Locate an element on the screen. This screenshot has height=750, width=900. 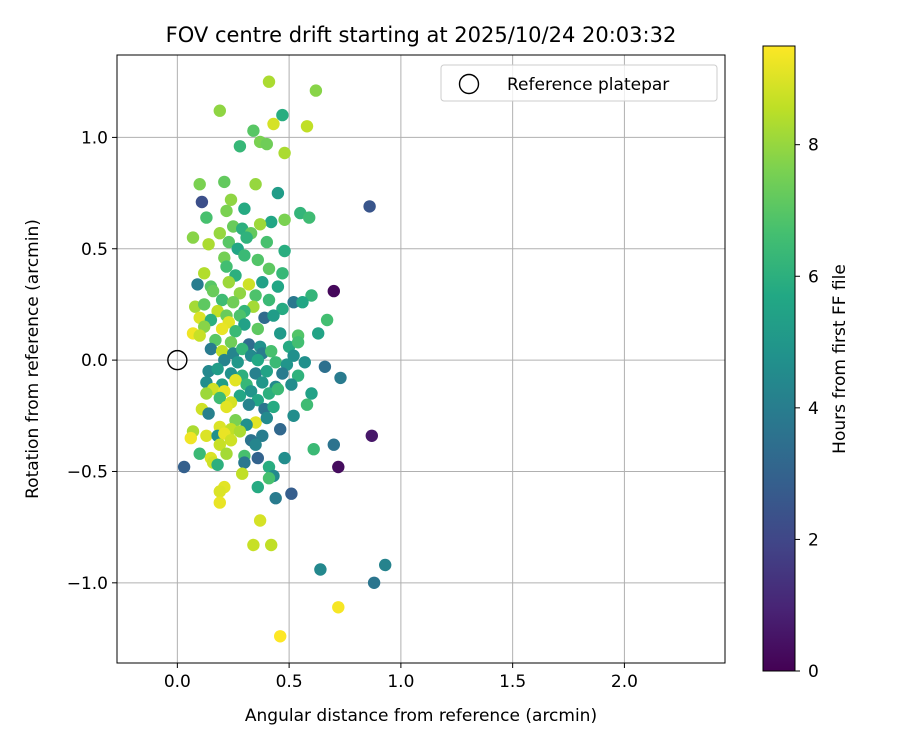
colorbar-tick-label: 0 is located at coordinates (813, 672).